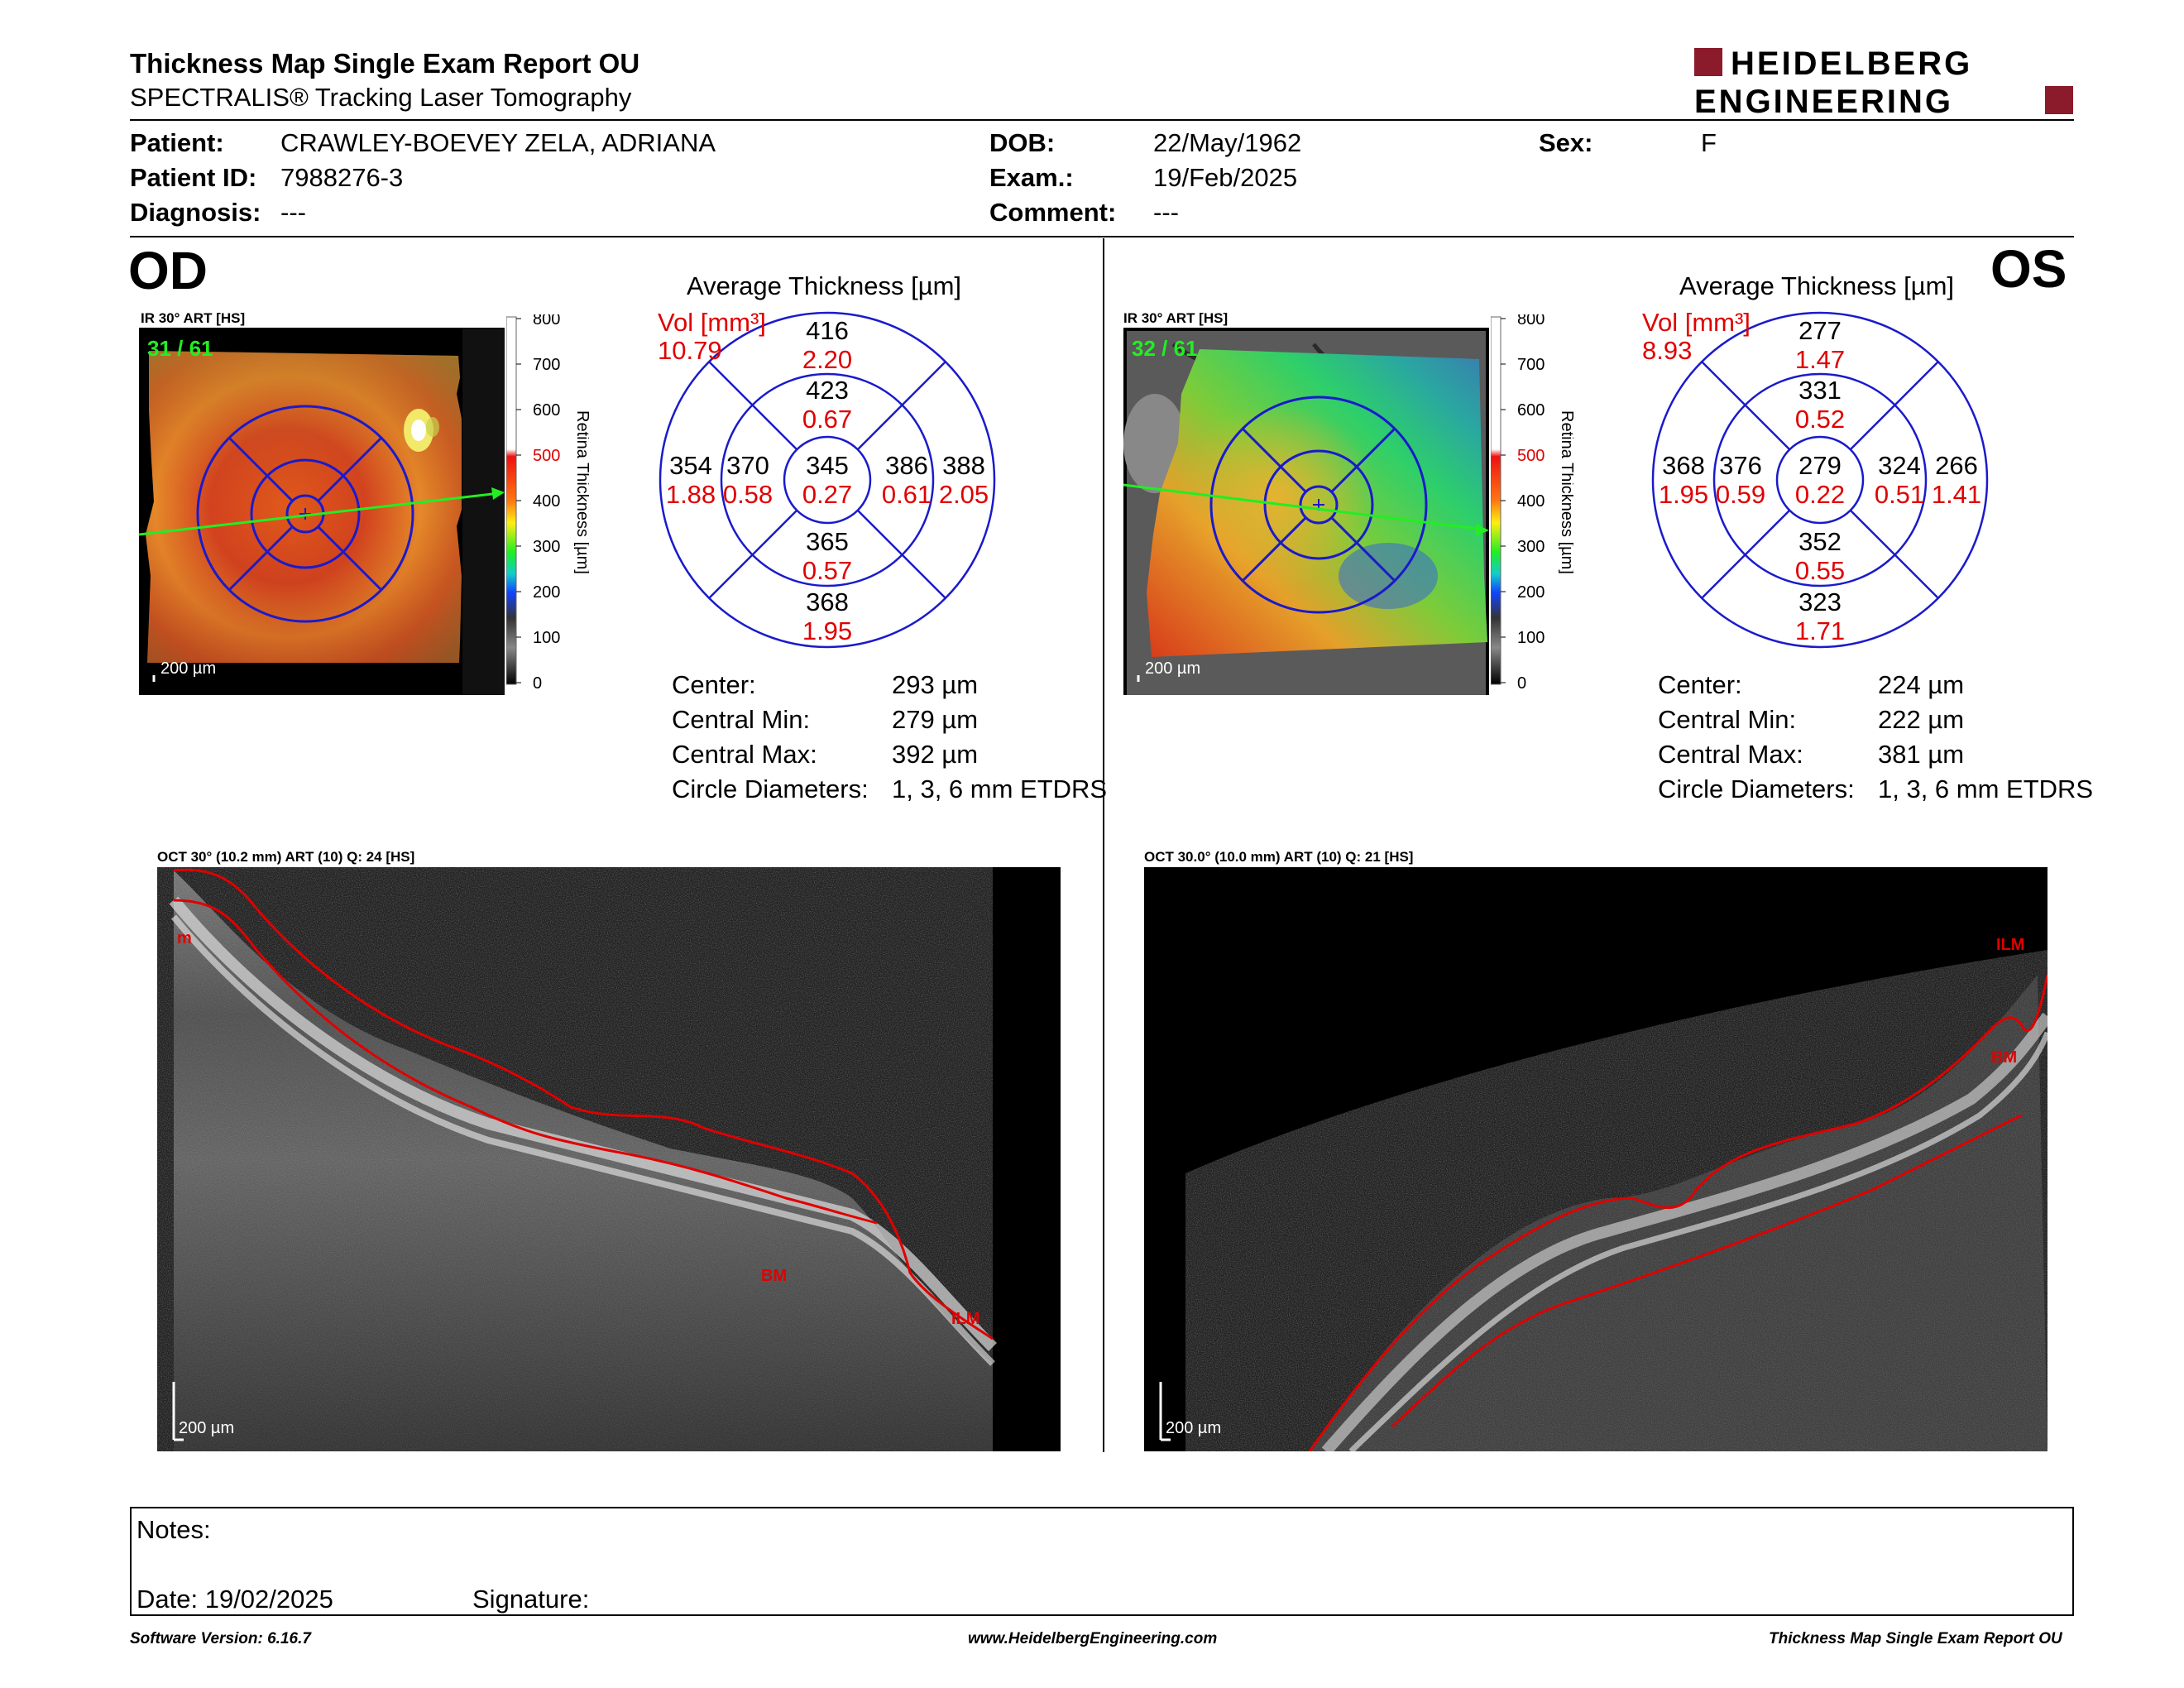  What do you see at coordinates (1921, 754) in the screenshot?
I see `os-cmax-value: 381 µm` at bounding box center [1921, 754].